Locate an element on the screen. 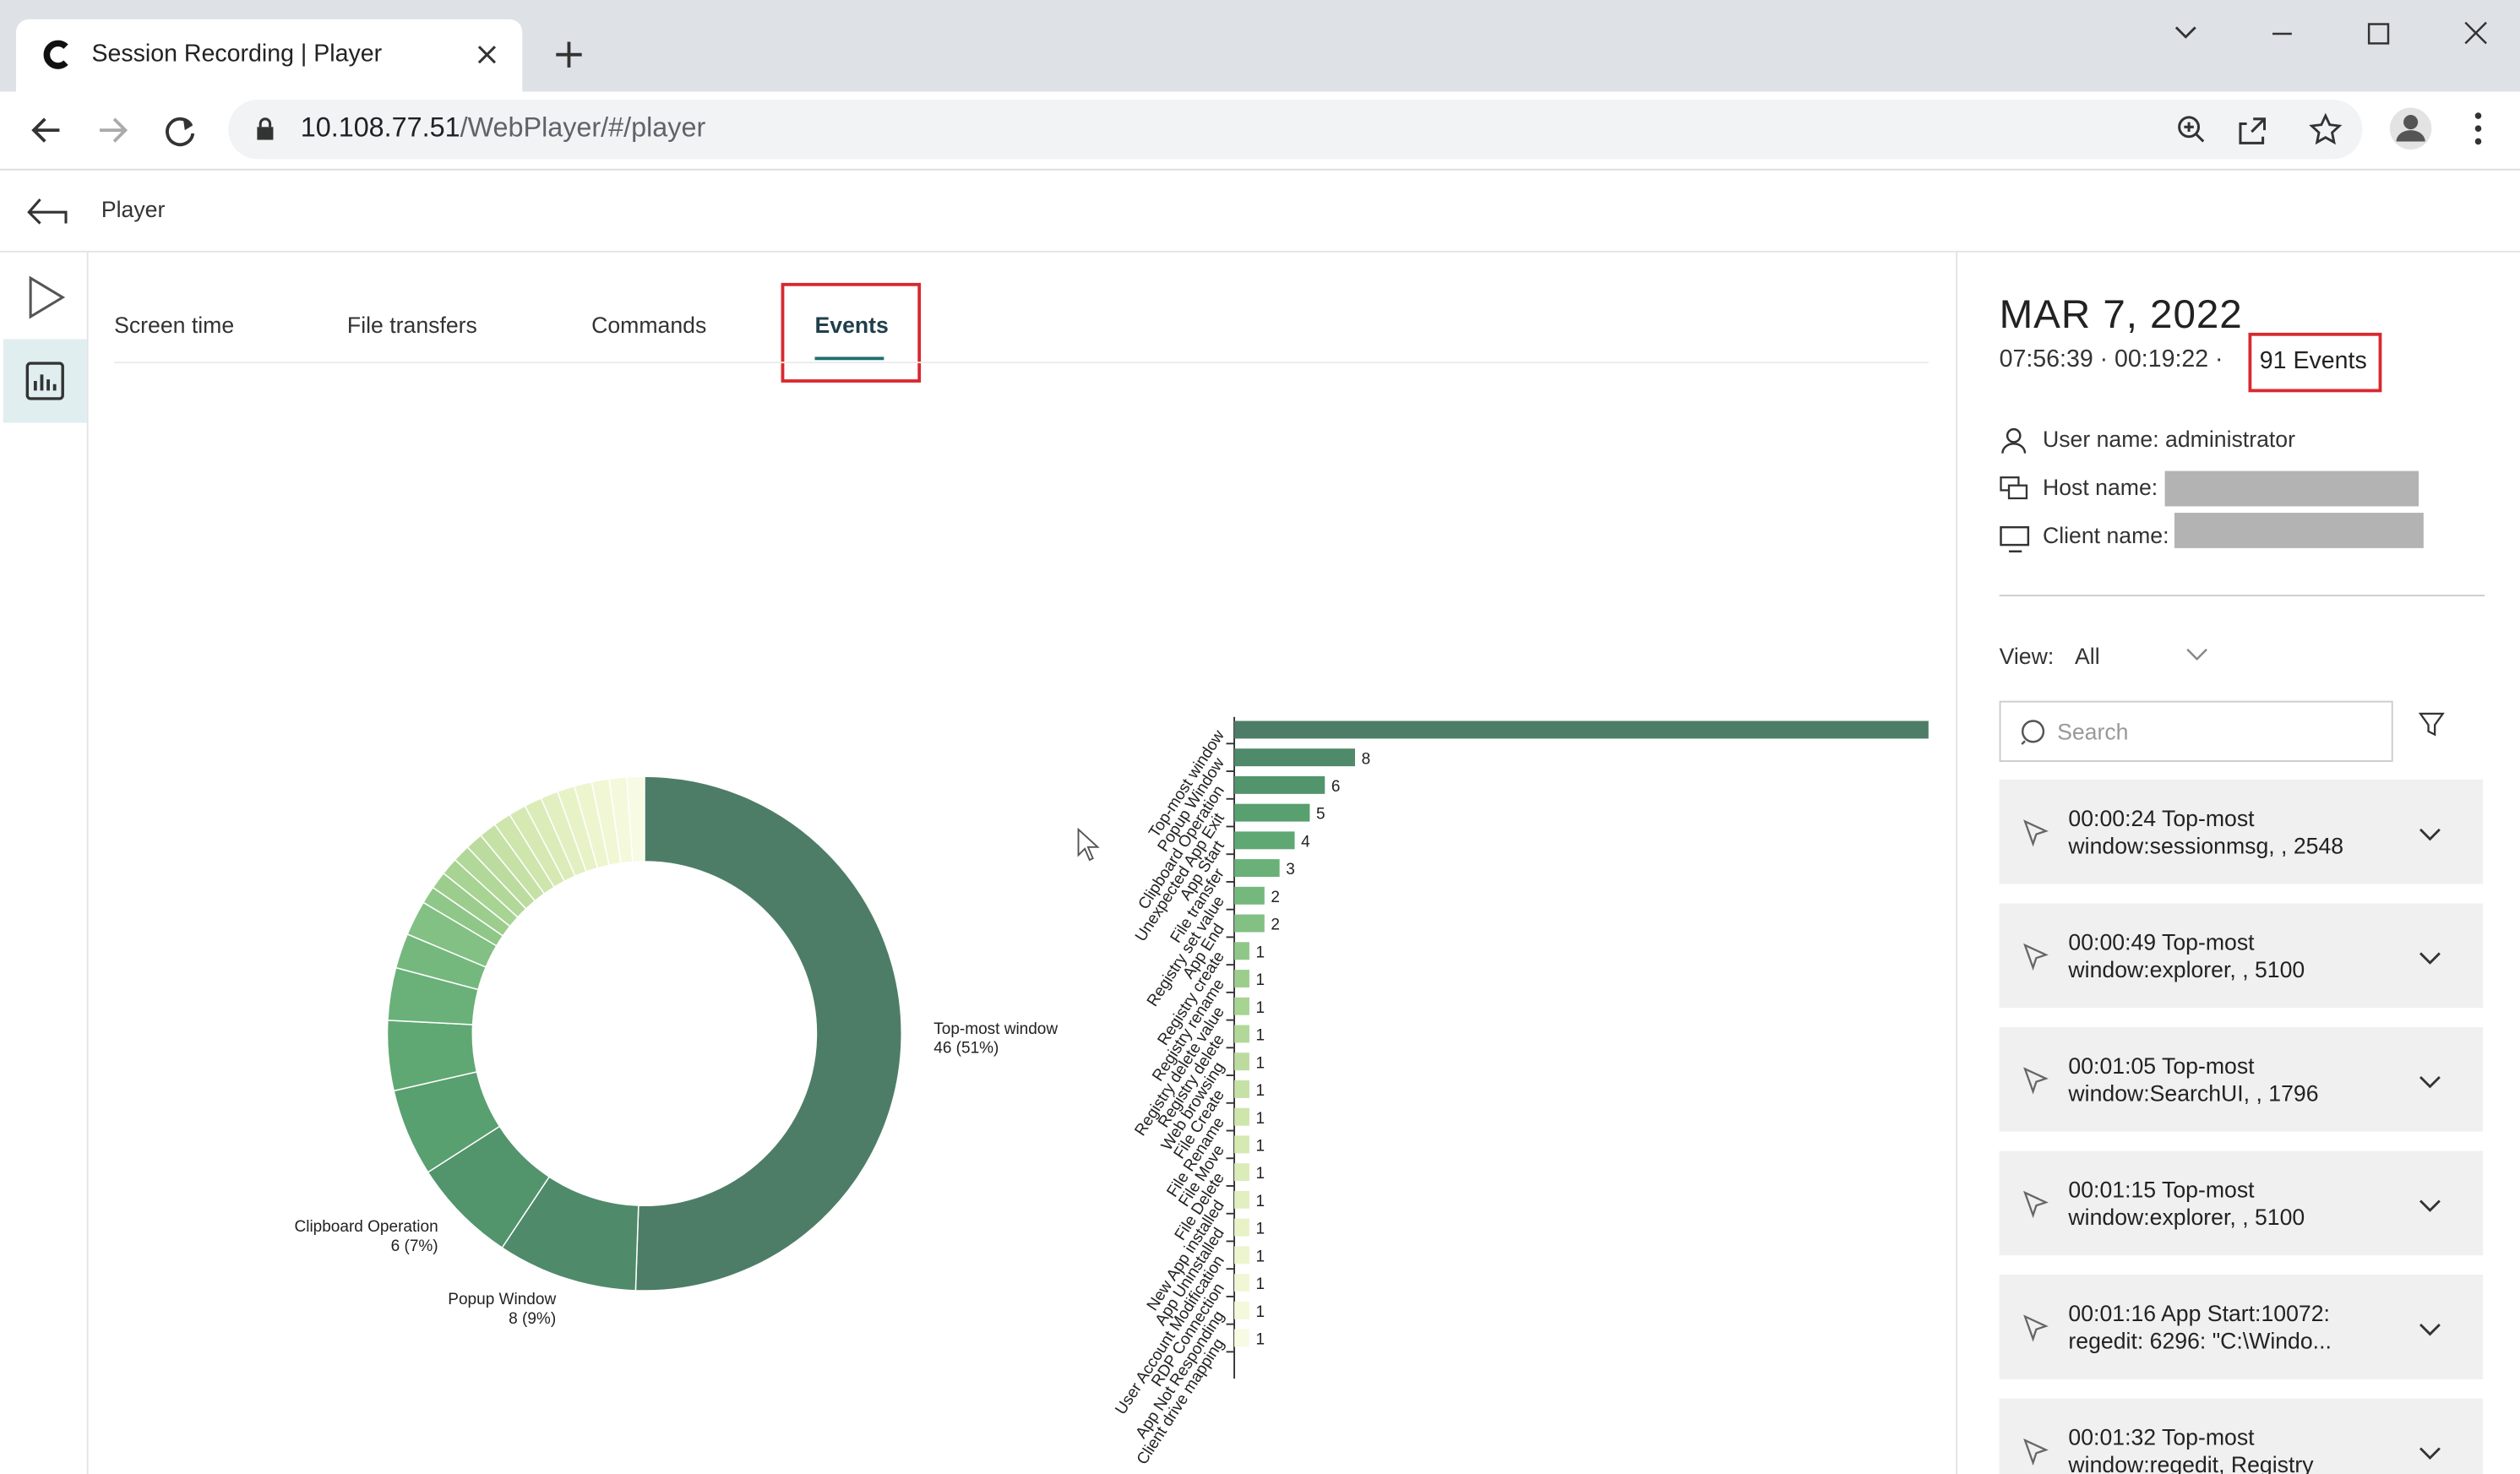 The image size is (2520, 1474). browser-tab: Session Recording | Player is located at coordinates (269, 55).